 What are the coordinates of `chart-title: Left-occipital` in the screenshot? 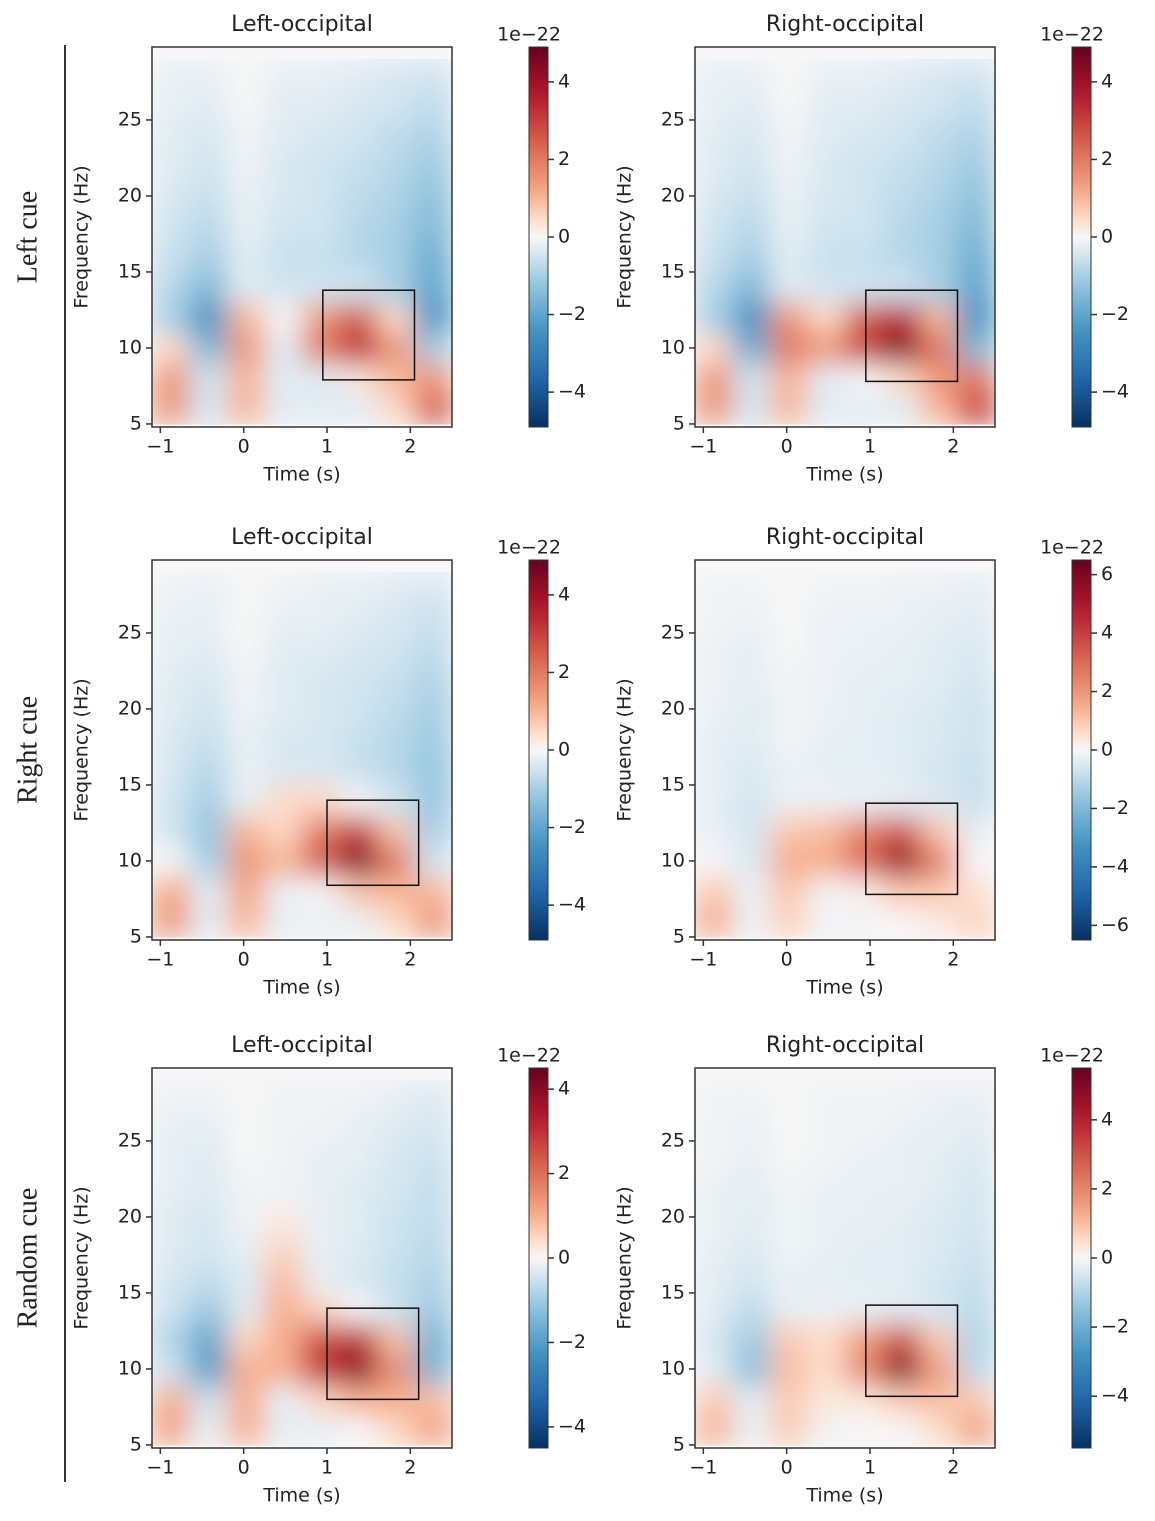 It's located at (302, 1045).